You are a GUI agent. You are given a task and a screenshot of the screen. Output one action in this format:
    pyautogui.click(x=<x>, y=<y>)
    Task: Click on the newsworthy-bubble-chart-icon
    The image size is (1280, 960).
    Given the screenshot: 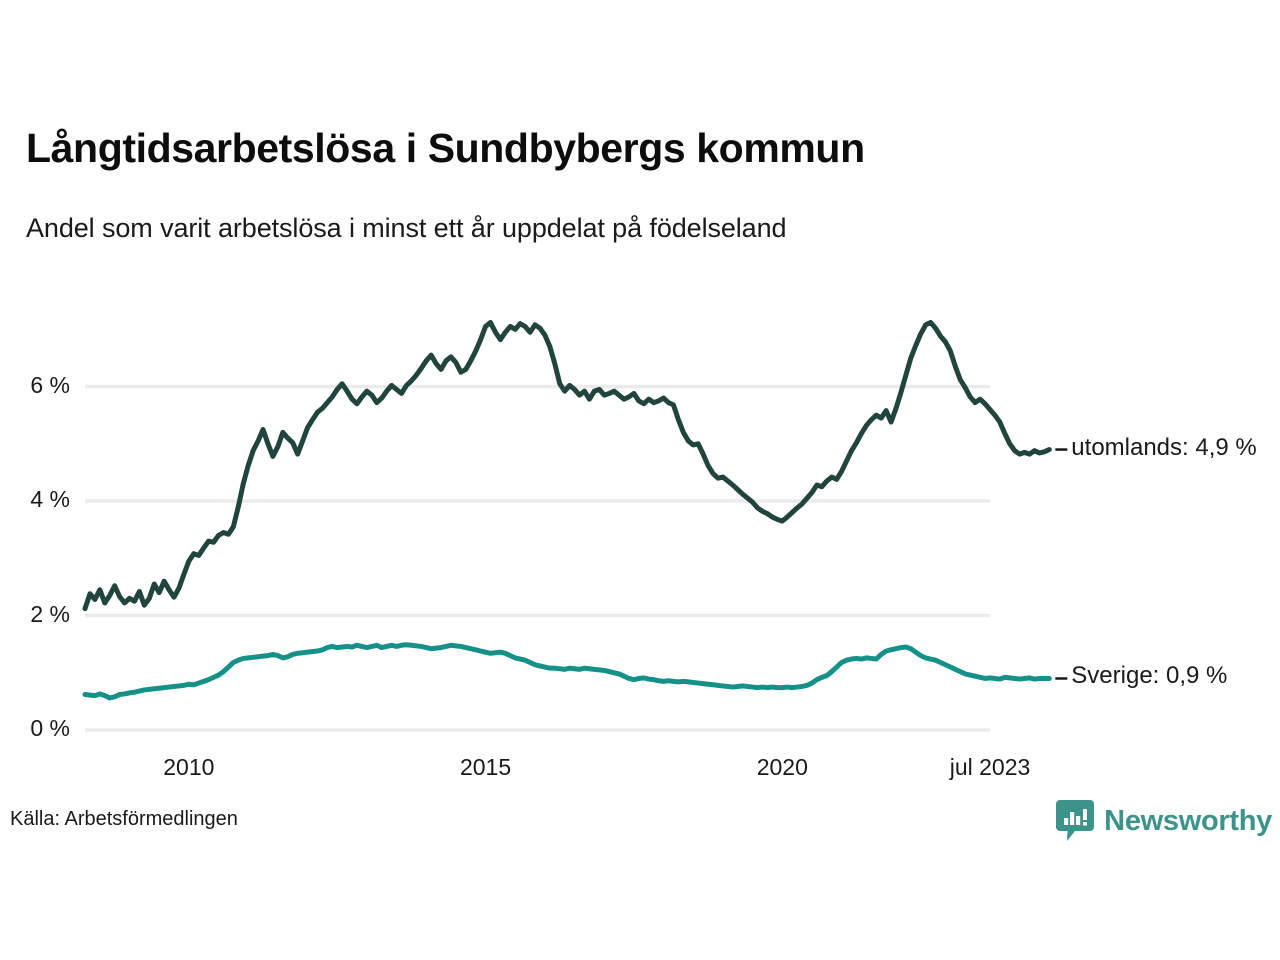 What is the action you would take?
    pyautogui.click(x=1075, y=820)
    